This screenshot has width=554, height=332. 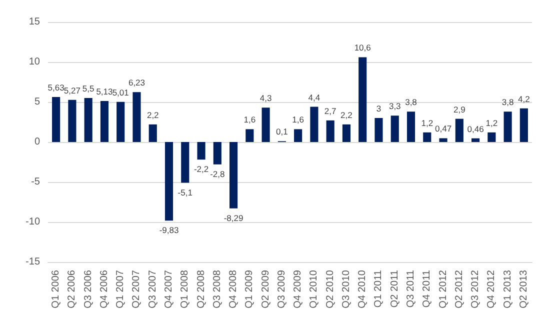 What do you see at coordinates (298, 289) in the screenshot?
I see `x-tick-label: Q4 2009` at bounding box center [298, 289].